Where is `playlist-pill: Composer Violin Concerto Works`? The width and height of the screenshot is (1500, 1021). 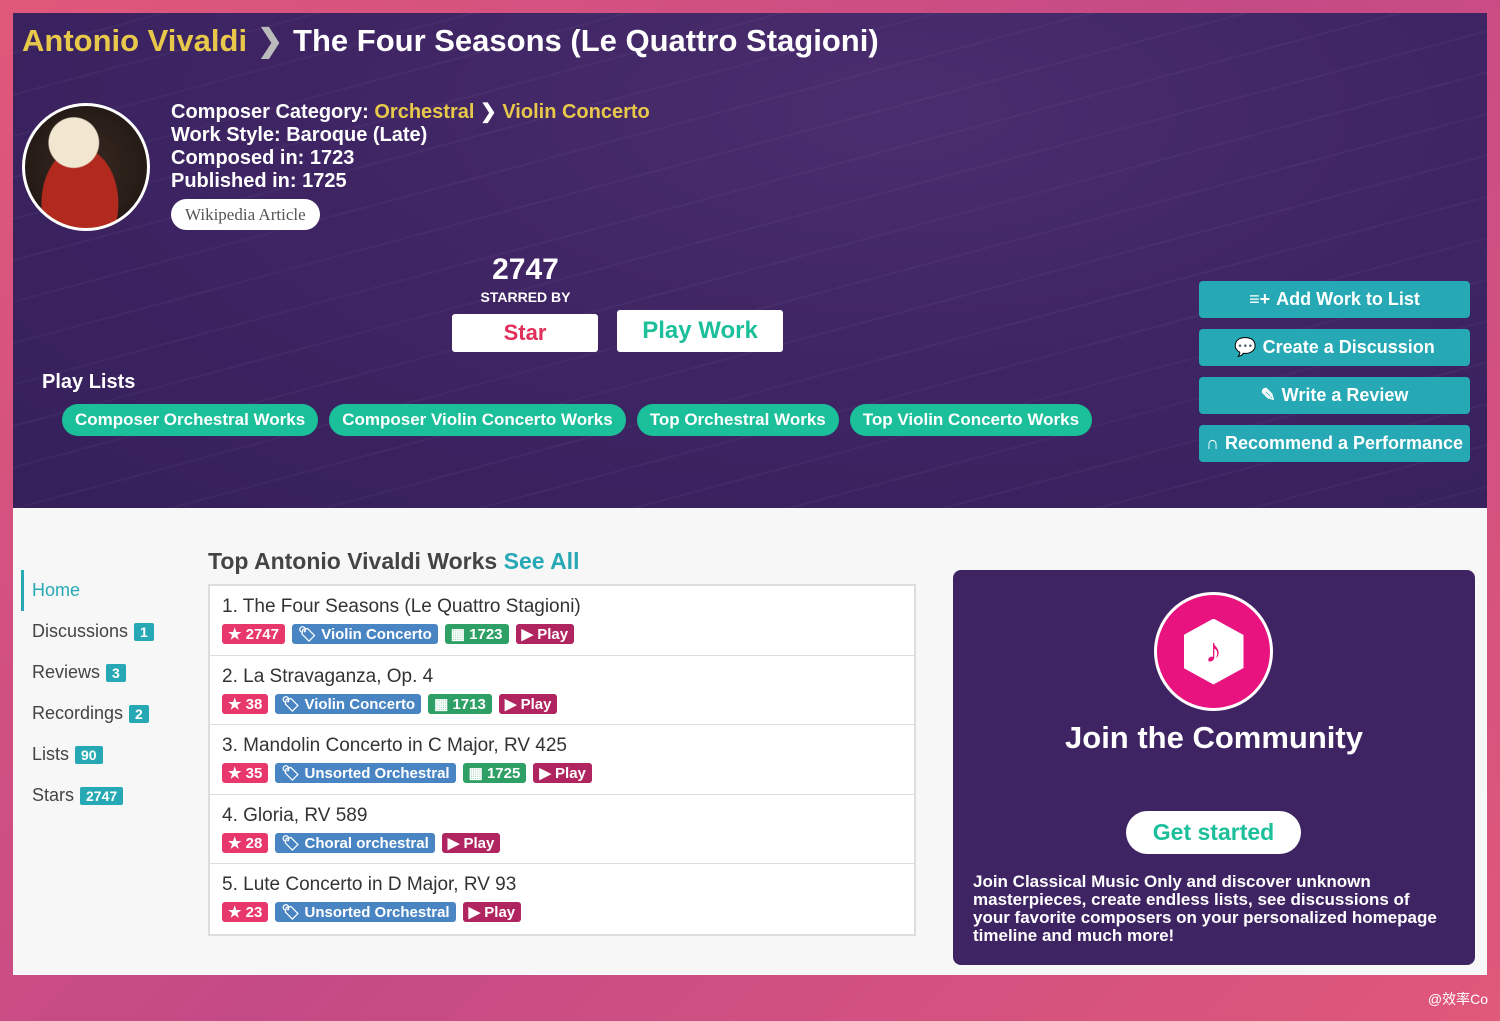 playlist-pill: Composer Violin Concerto Works is located at coordinates (477, 420).